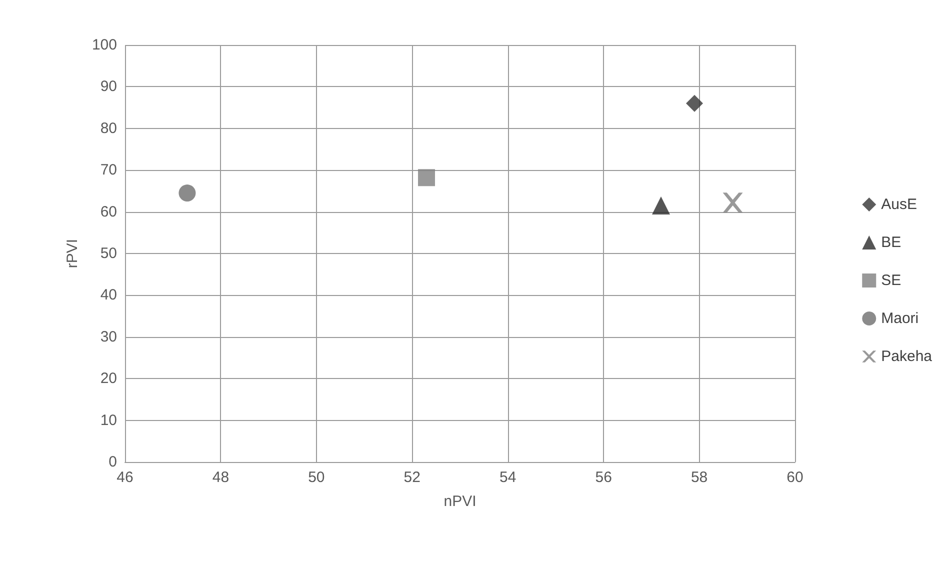 The height and width of the screenshot is (561, 947). What do you see at coordinates (108, 253) in the screenshot?
I see `y-tick-label: 50` at bounding box center [108, 253].